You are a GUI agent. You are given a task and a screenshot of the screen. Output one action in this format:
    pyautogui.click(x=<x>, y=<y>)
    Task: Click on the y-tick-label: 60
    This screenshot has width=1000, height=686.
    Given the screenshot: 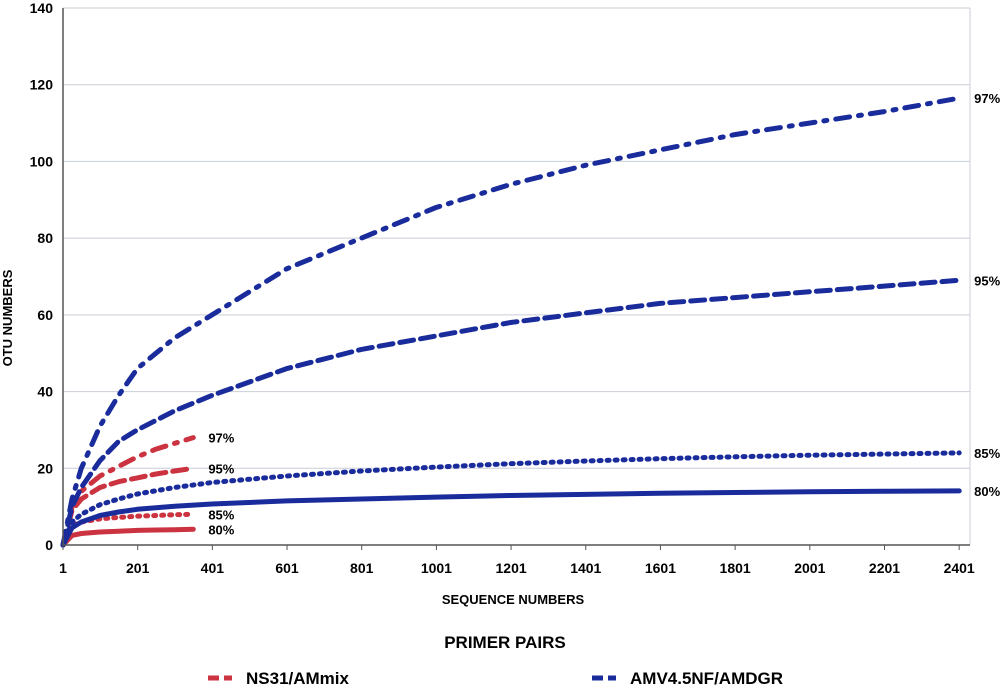 What is the action you would take?
    pyautogui.click(x=45, y=315)
    